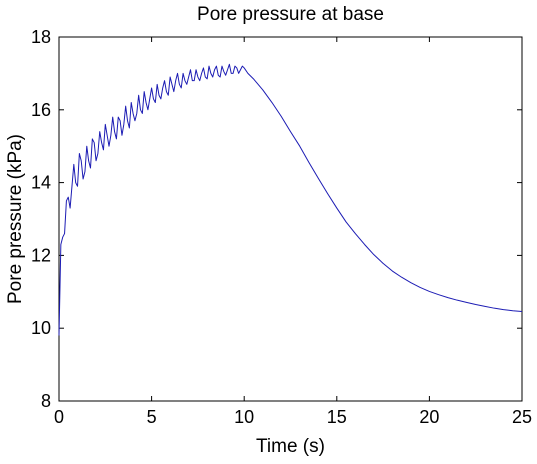 The image size is (537, 464). What do you see at coordinates (522, 417) in the screenshot?
I see `x-tick-label: 25` at bounding box center [522, 417].